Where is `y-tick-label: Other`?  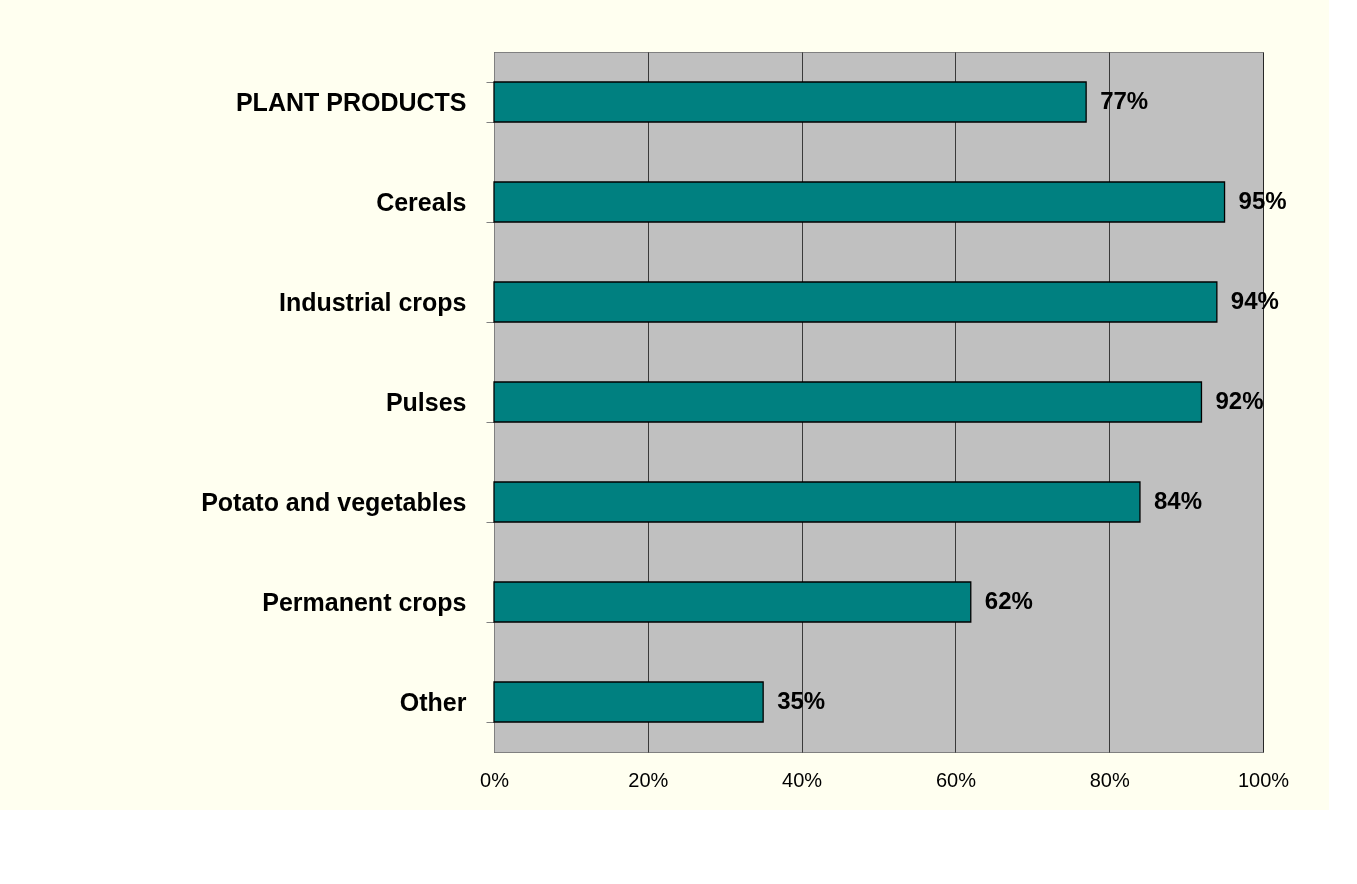 y-tick-label: Other is located at coordinates (433, 701).